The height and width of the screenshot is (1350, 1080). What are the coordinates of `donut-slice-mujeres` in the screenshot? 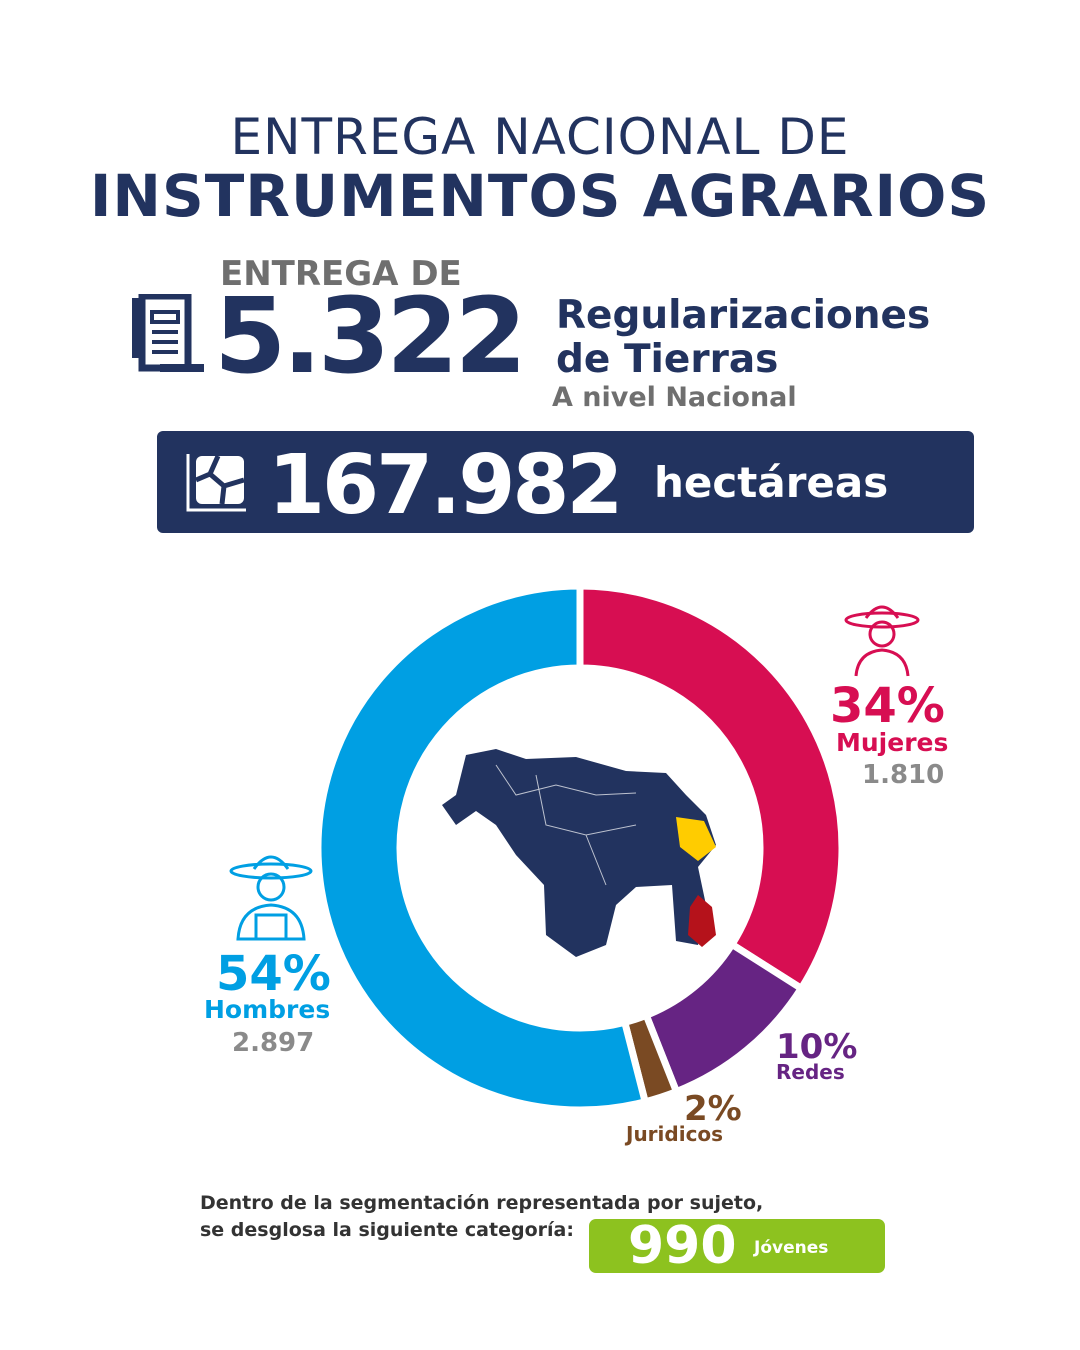 It's located at (711, 788).